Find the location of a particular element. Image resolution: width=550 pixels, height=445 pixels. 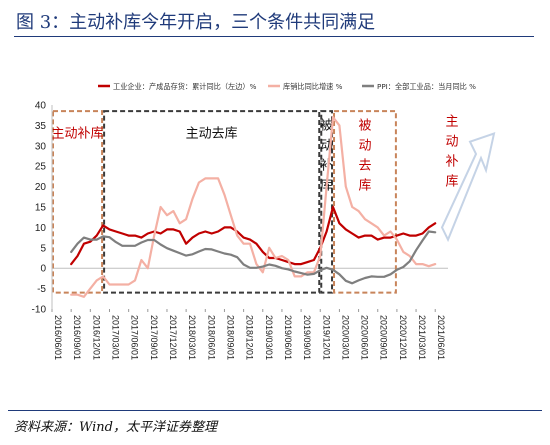

series-inventory-yoy is located at coordinates (253, 235).